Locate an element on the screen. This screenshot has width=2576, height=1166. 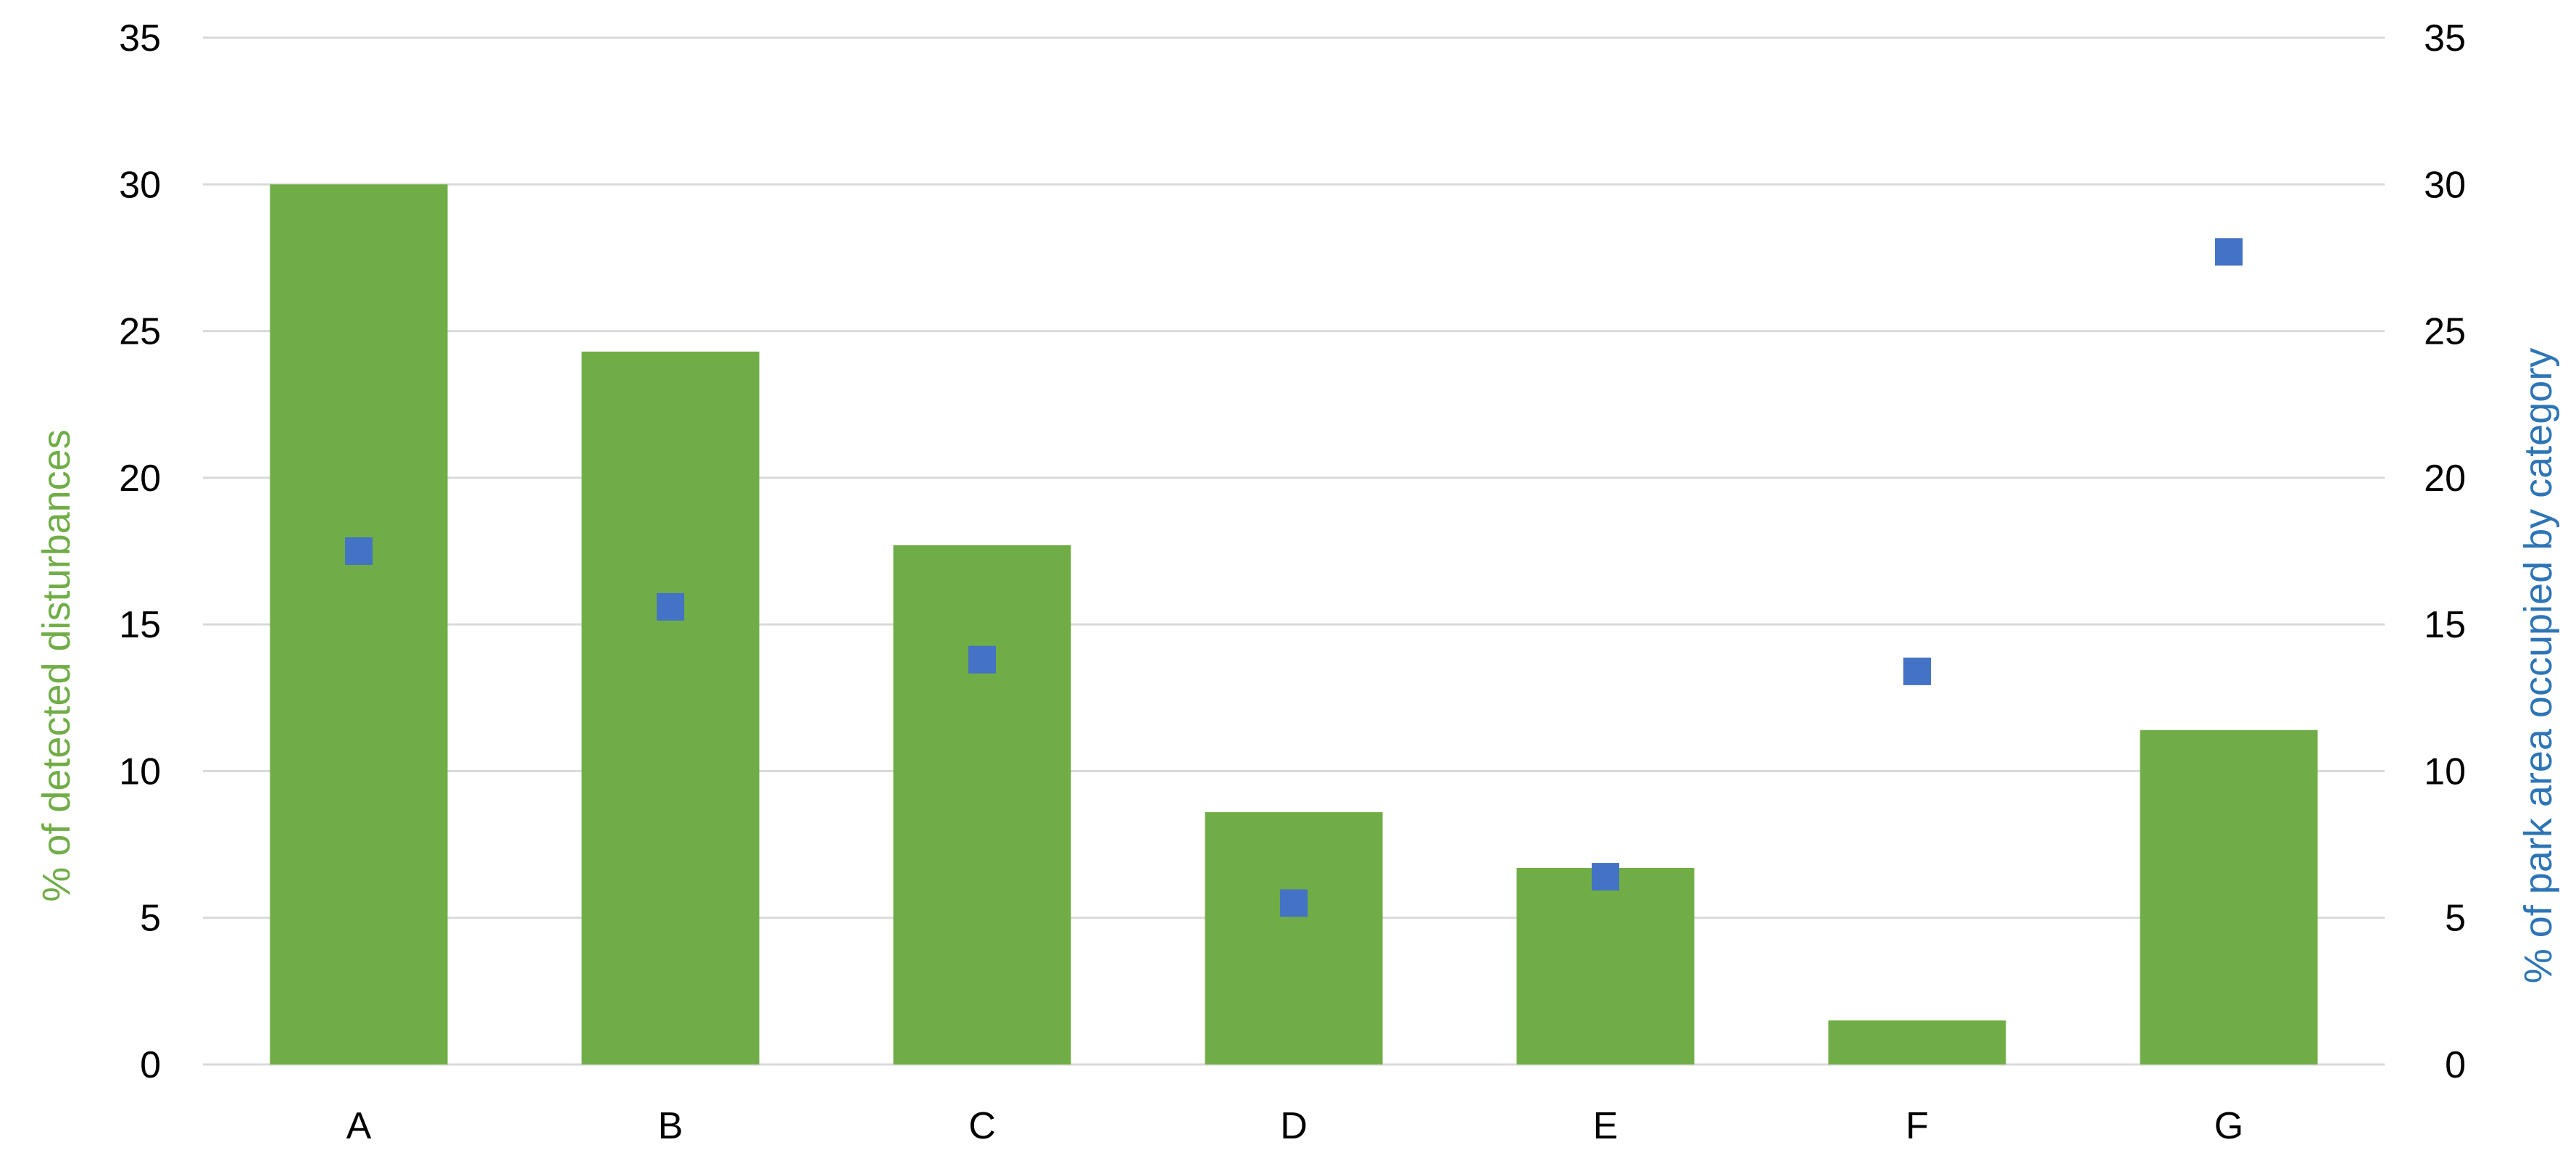
bar-d is located at coordinates (1294, 938).